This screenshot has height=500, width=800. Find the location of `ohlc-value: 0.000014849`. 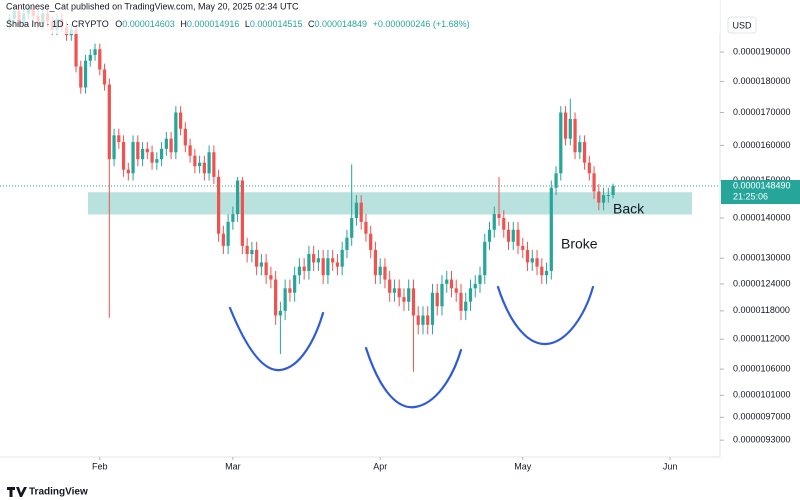

ohlc-value: 0.000014849 is located at coordinates (341, 24).